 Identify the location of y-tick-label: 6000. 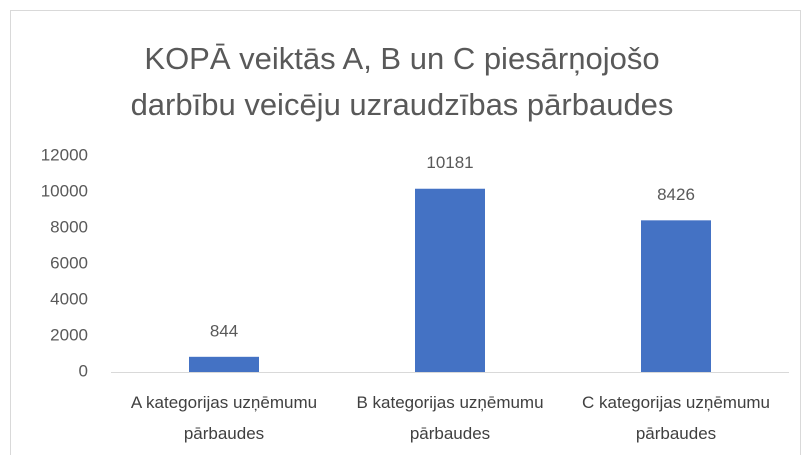
(69, 262).